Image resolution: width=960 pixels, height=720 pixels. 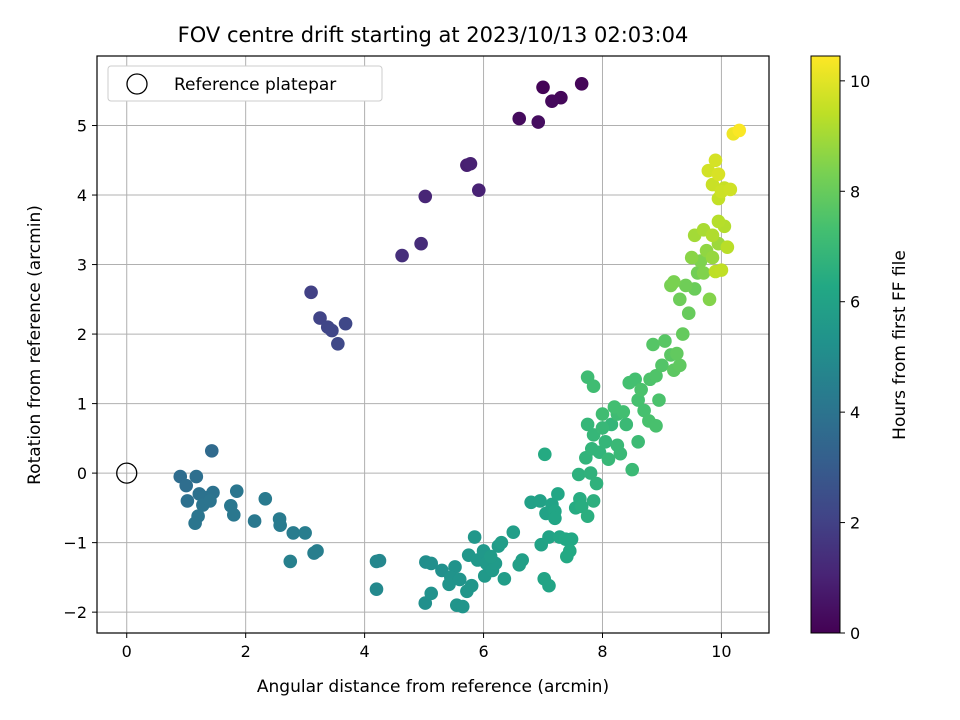 I want to click on y-tick-label: 3, so click(x=82, y=265).